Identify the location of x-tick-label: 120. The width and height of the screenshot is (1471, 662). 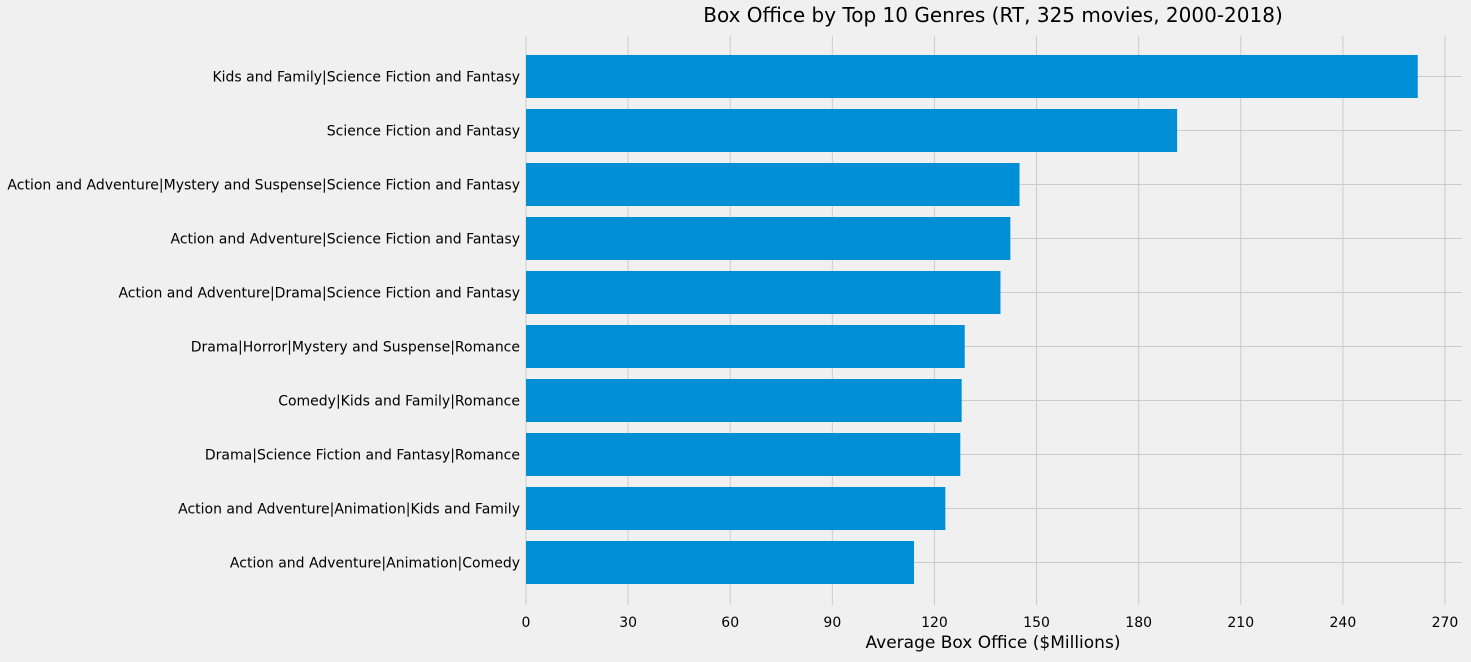
(934, 623).